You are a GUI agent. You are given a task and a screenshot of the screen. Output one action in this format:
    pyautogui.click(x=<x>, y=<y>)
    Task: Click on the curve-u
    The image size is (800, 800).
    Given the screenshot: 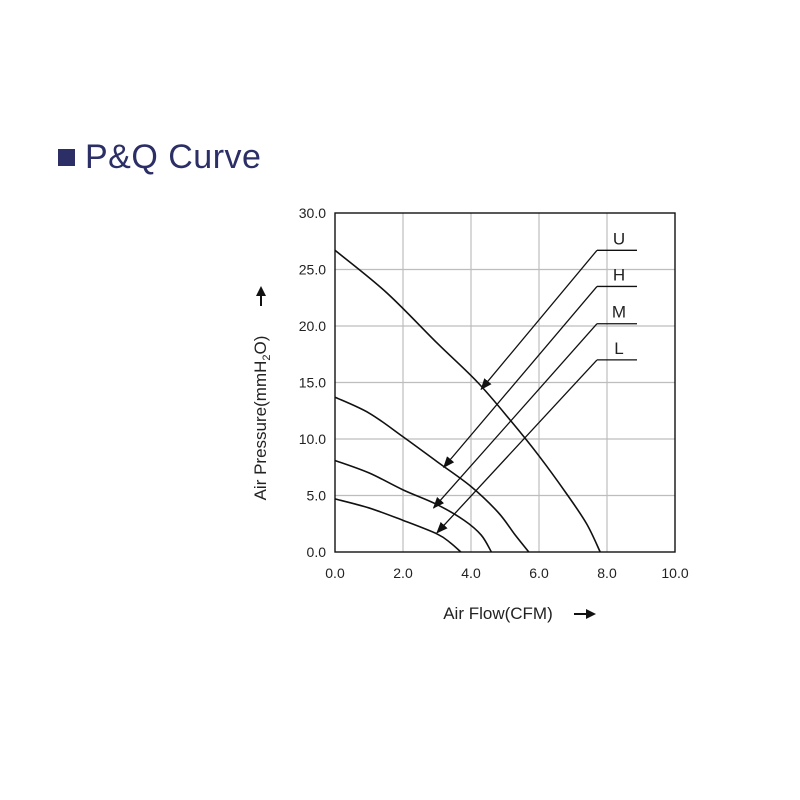 What is the action you would take?
    pyautogui.click(x=467, y=401)
    